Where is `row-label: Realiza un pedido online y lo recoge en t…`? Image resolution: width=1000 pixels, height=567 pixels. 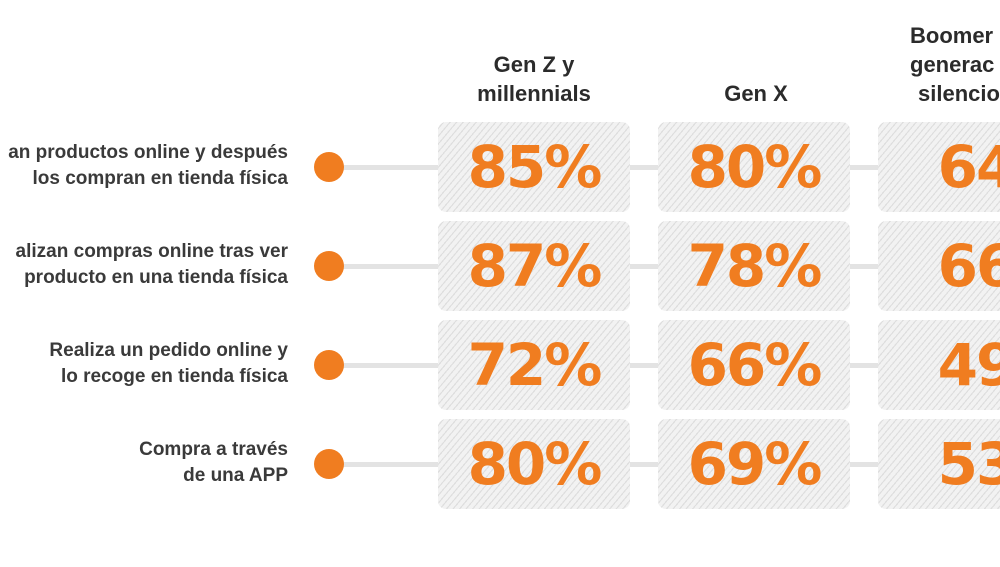 row-label: Realiza un pedido online y lo recoge en t… is located at coordinates (144, 364).